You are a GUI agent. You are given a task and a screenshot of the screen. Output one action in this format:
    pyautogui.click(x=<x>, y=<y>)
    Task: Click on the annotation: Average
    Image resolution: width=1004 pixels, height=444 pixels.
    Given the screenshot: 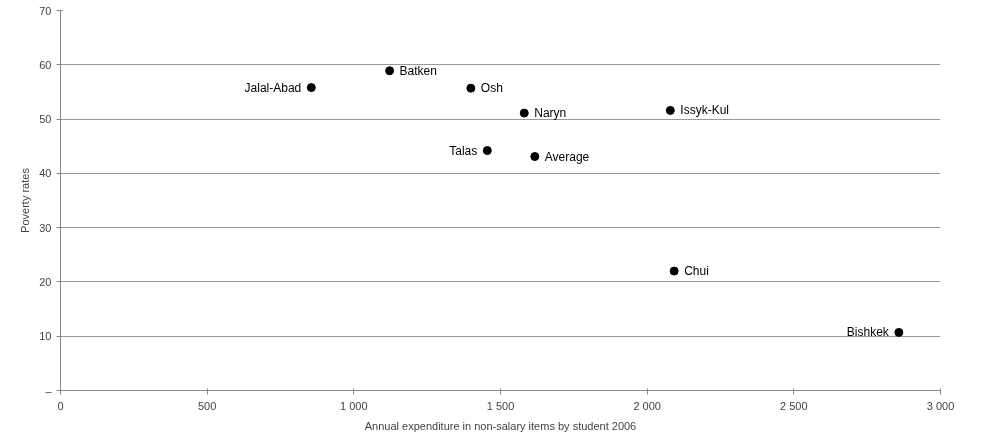 What is the action you would take?
    pyautogui.click(x=567, y=156)
    